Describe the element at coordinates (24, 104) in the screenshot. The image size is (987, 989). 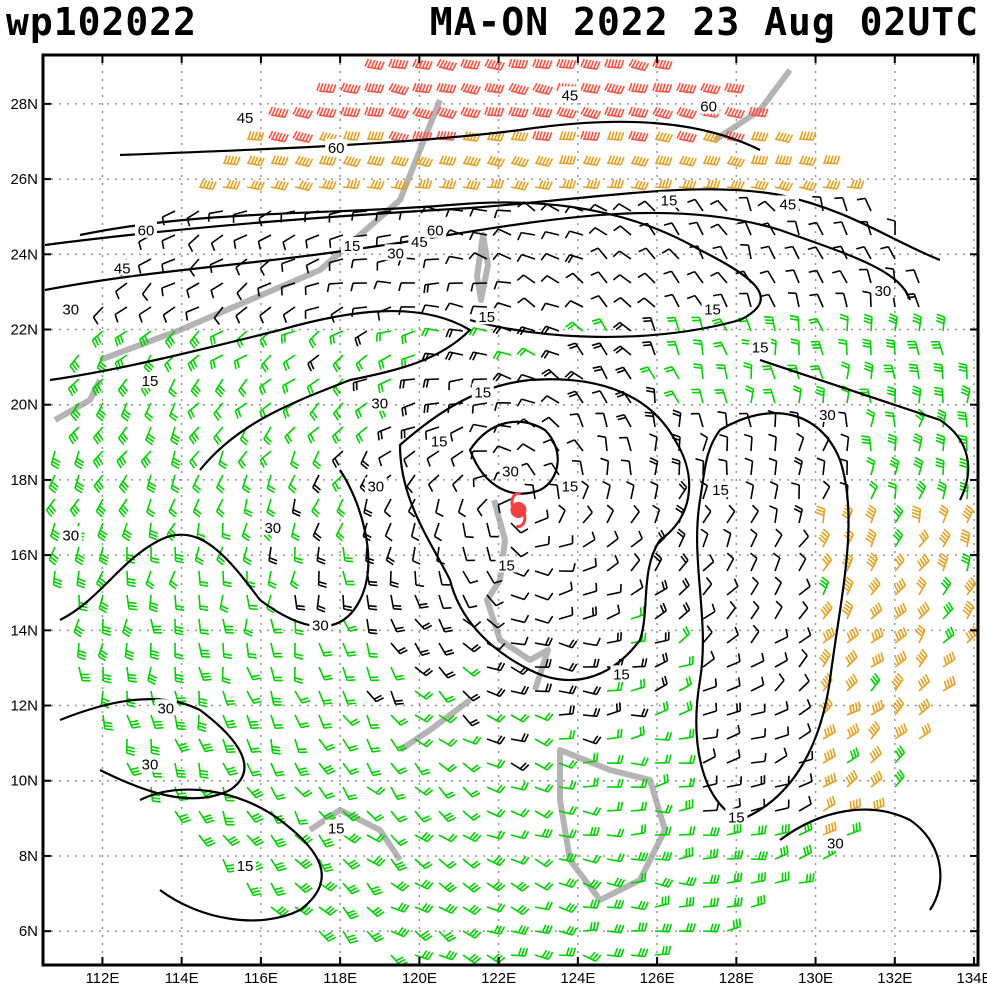
I see `lat-tick-label: 28N` at that location.